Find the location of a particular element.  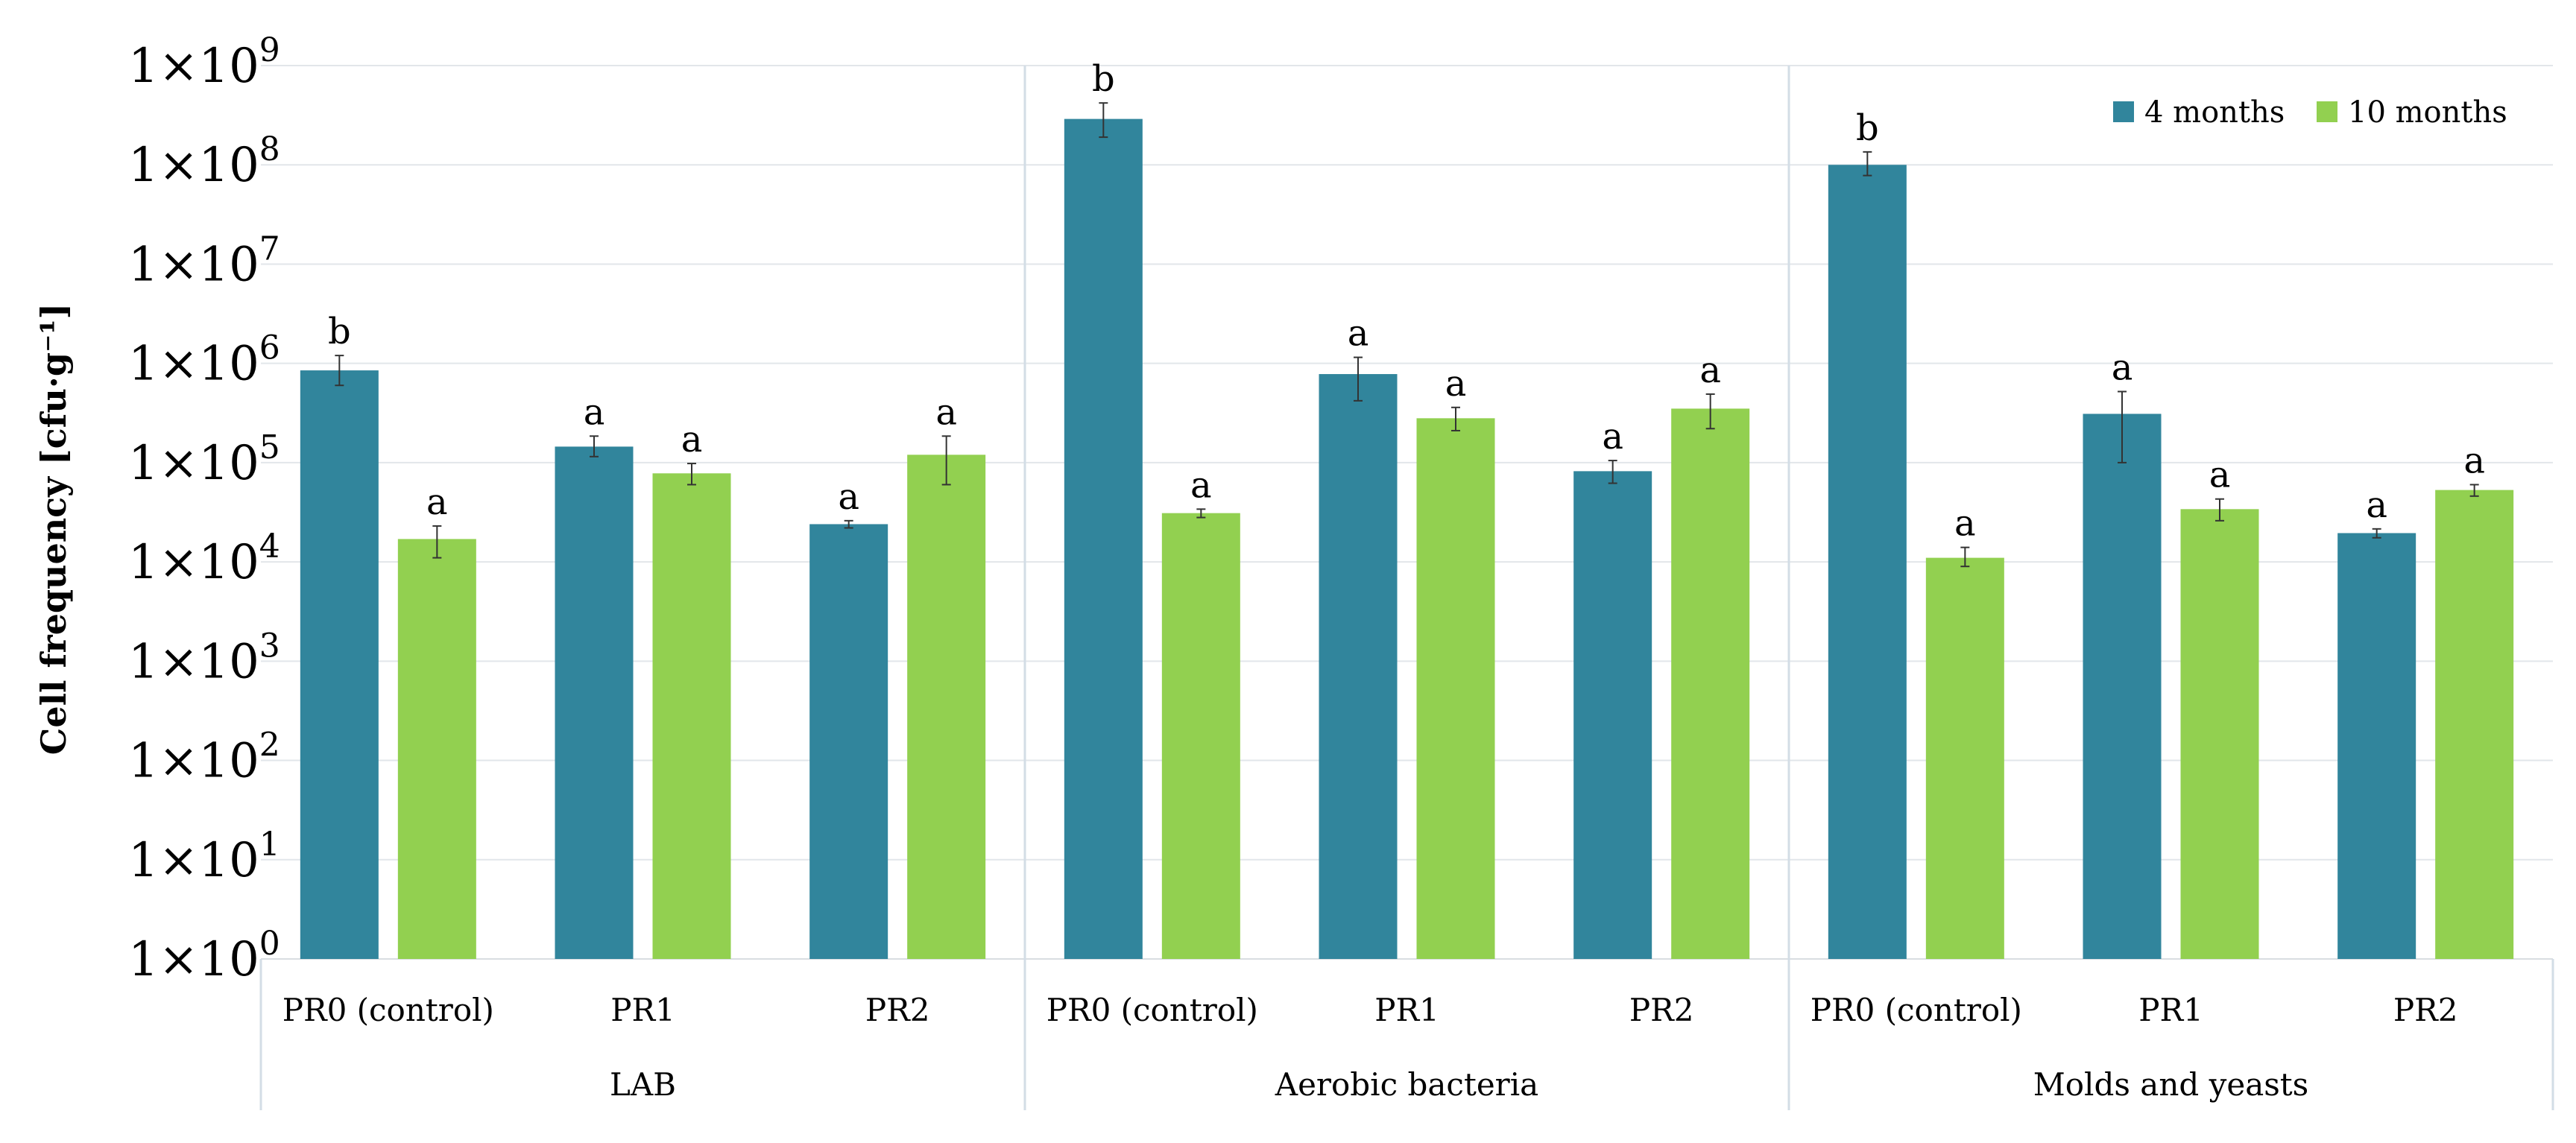

y-tick-label: 1×100 is located at coordinates (204, 956).